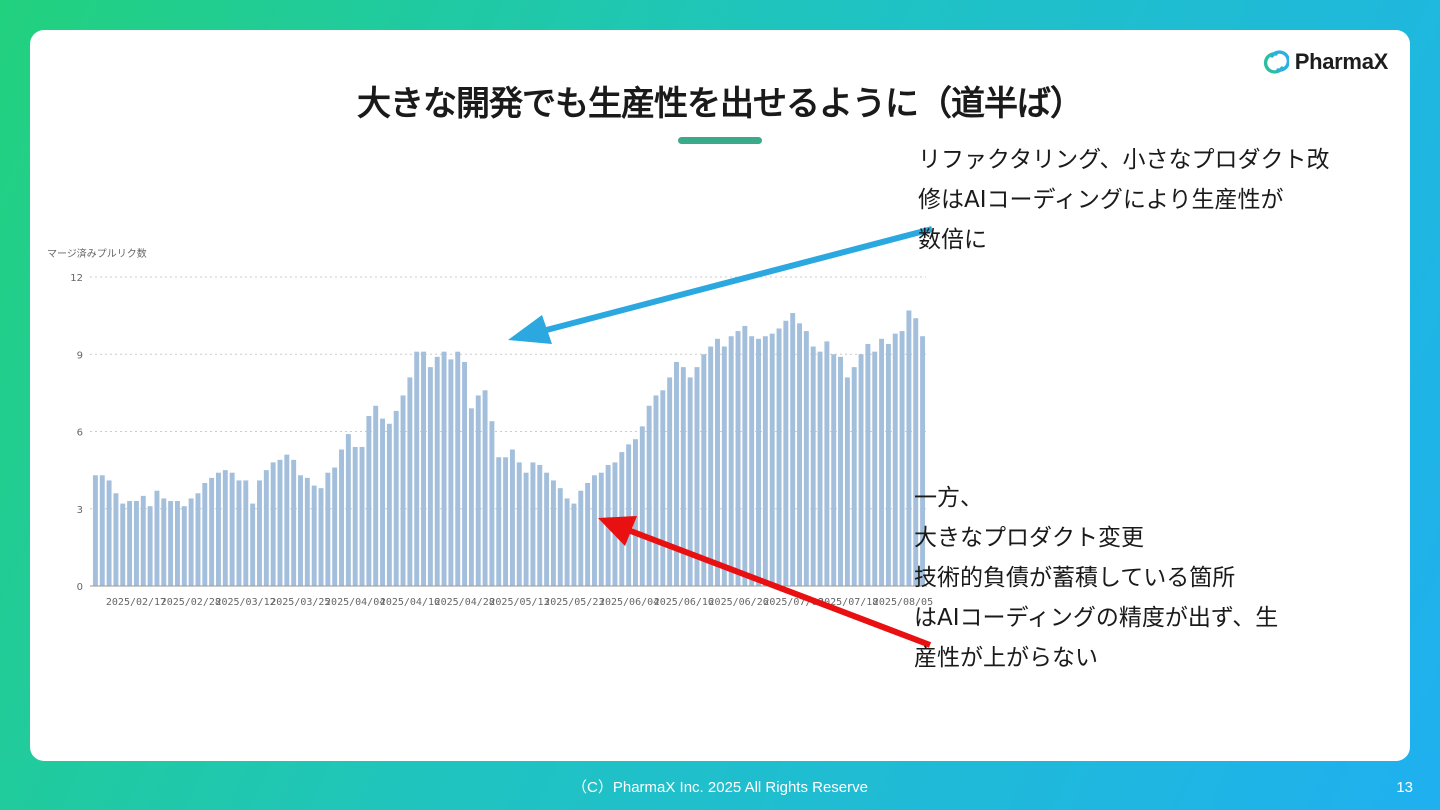 The height and width of the screenshot is (810, 1440). I want to click on annotation-top-line: 修はAIコーディングにより生産性が, so click(1101, 200).